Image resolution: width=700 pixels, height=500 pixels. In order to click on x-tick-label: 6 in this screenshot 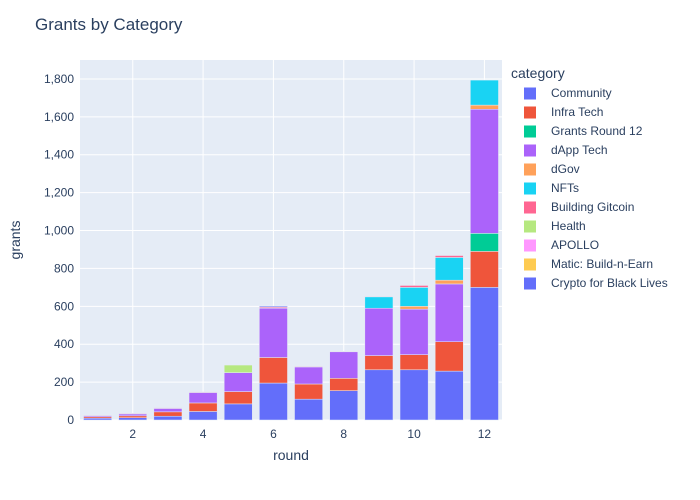, I will do `click(273, 434)`.